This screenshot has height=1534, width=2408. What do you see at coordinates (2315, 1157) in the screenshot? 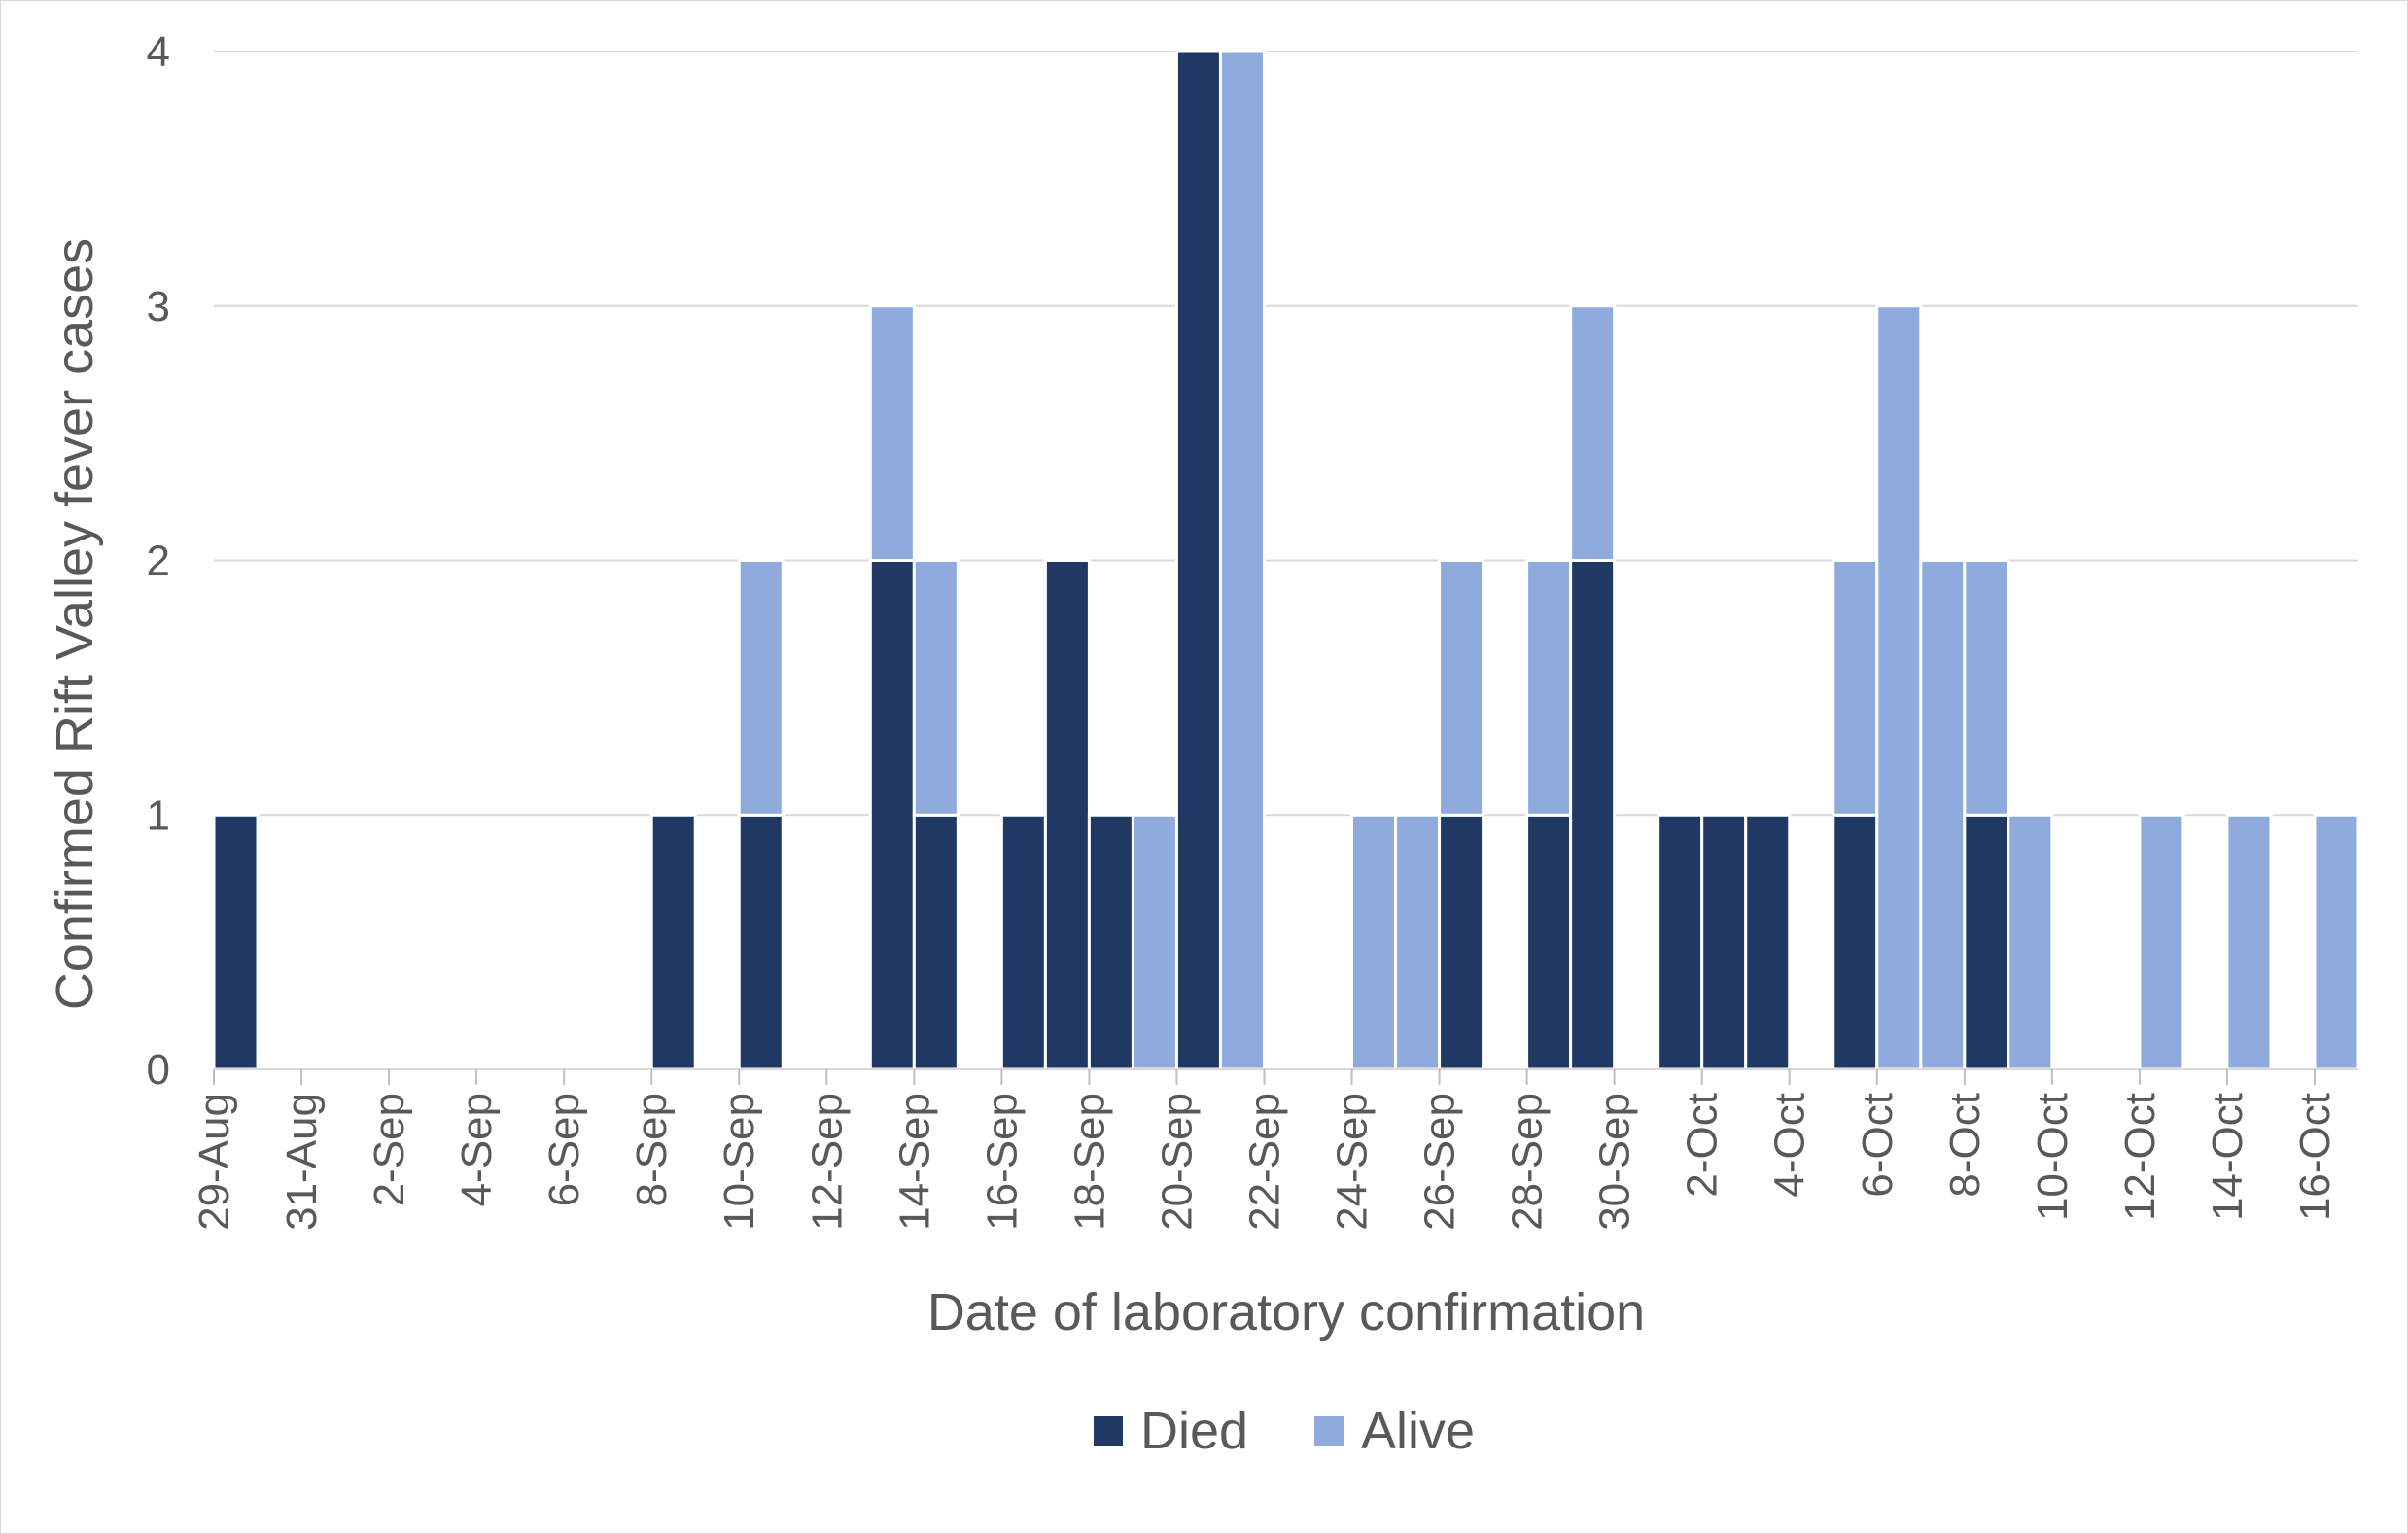
I see `x-tick-label: 16-Oct` at bounding box center [2315, 1157].